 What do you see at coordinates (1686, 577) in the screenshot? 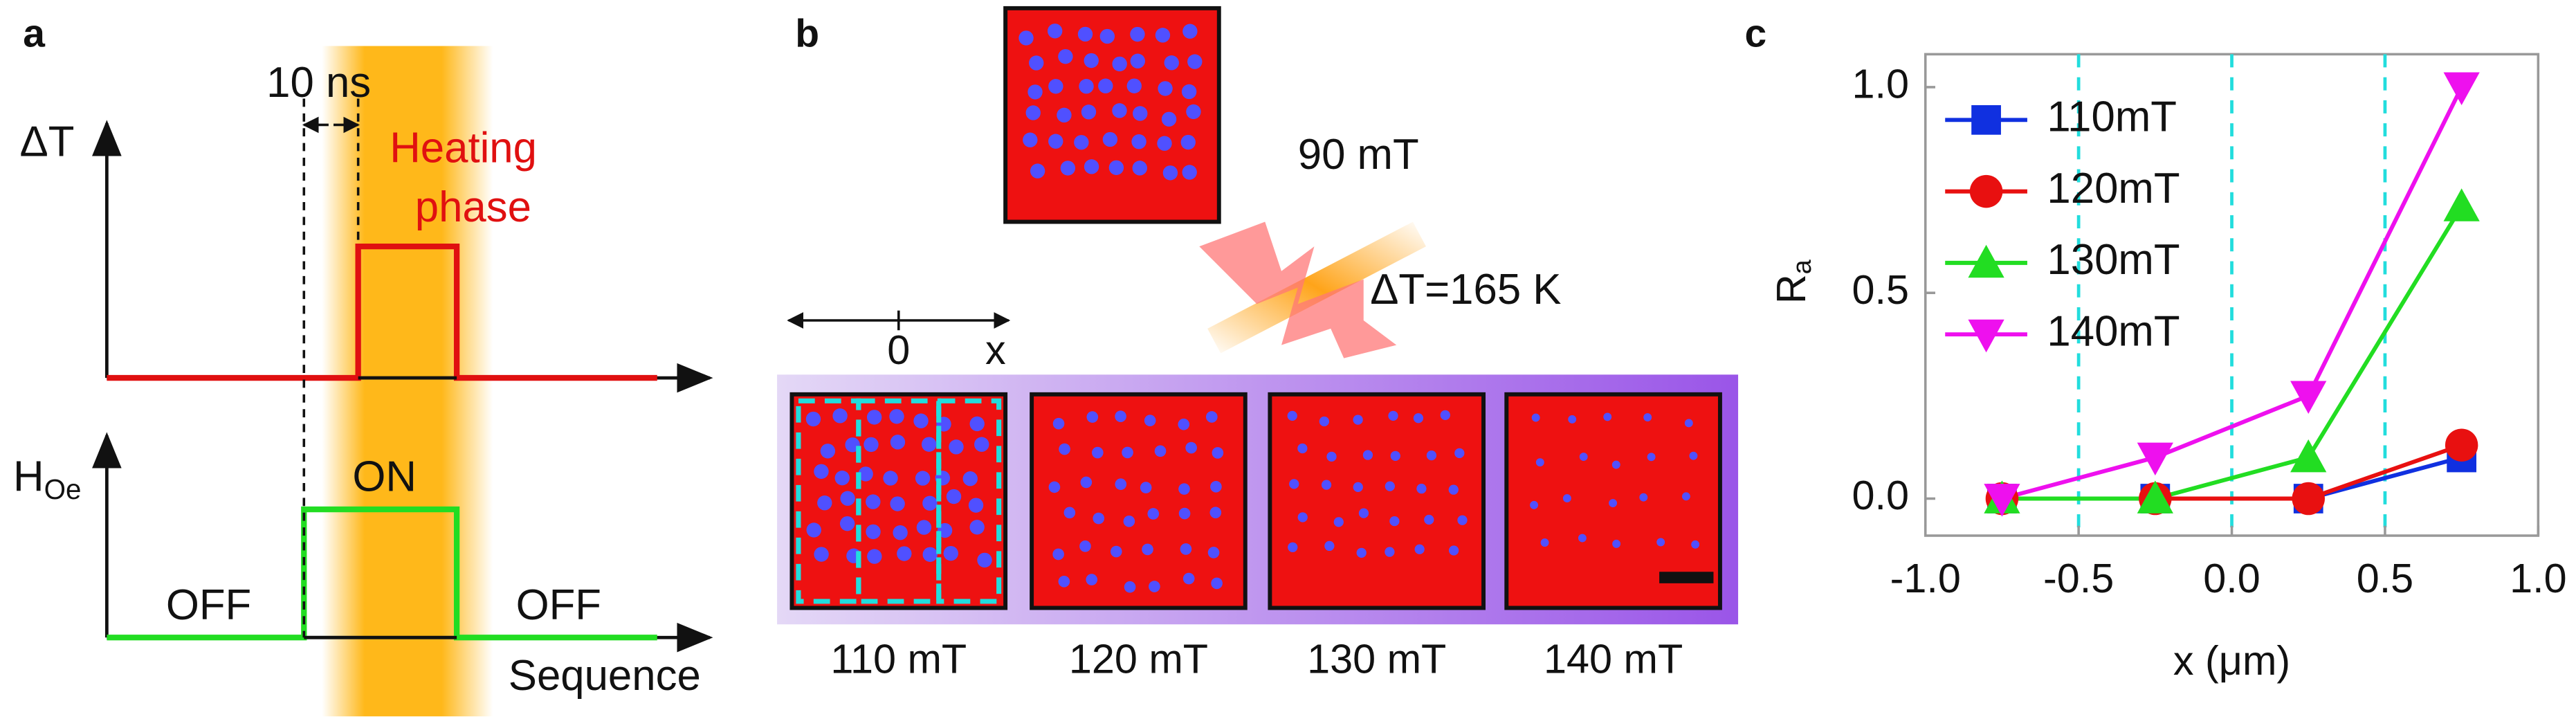
I see `scale-bar` at bounding box center [1686, 577].